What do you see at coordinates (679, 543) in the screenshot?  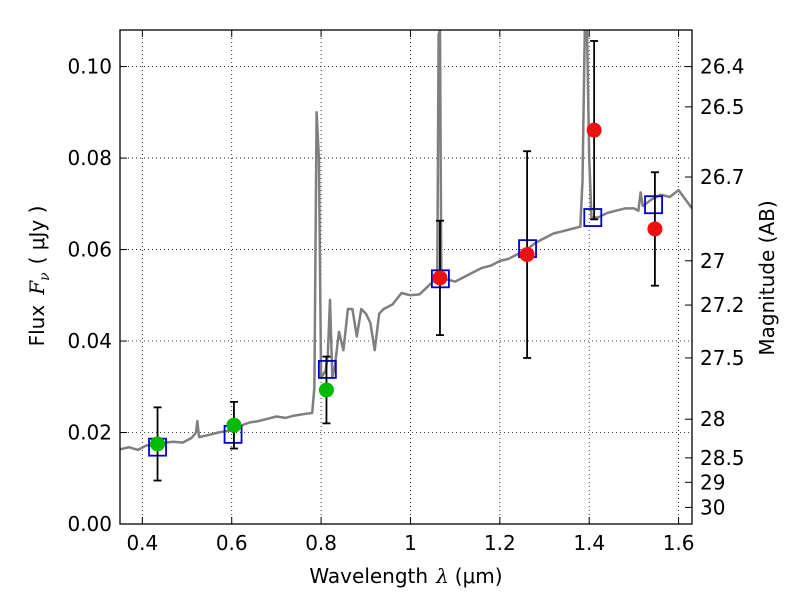 I see `x-tick-label: 1.6` at bounding box center [679, 543].